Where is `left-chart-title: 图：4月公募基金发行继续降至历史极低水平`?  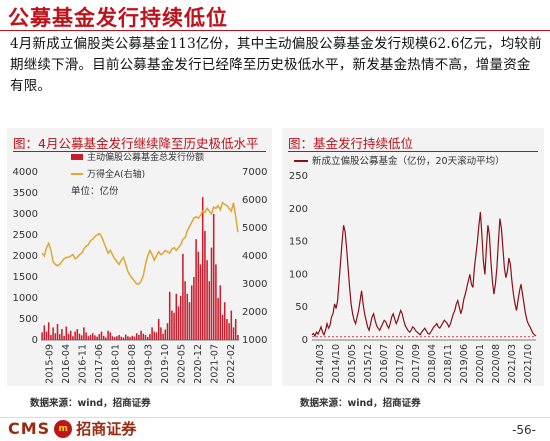
left-chart-title: 图：4月公募基金发行继续降至历史极低水平 is located at coordinates (136, 143).